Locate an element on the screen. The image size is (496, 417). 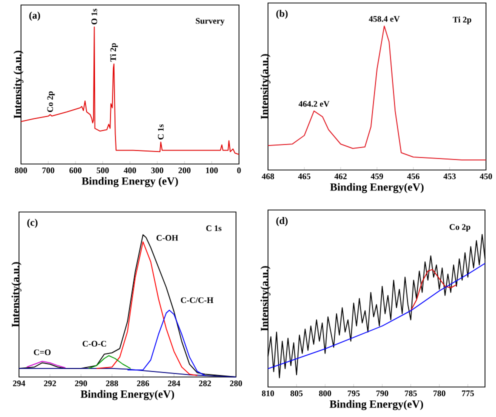
x-tick-label: 459 is located at coordinates (377, 177).